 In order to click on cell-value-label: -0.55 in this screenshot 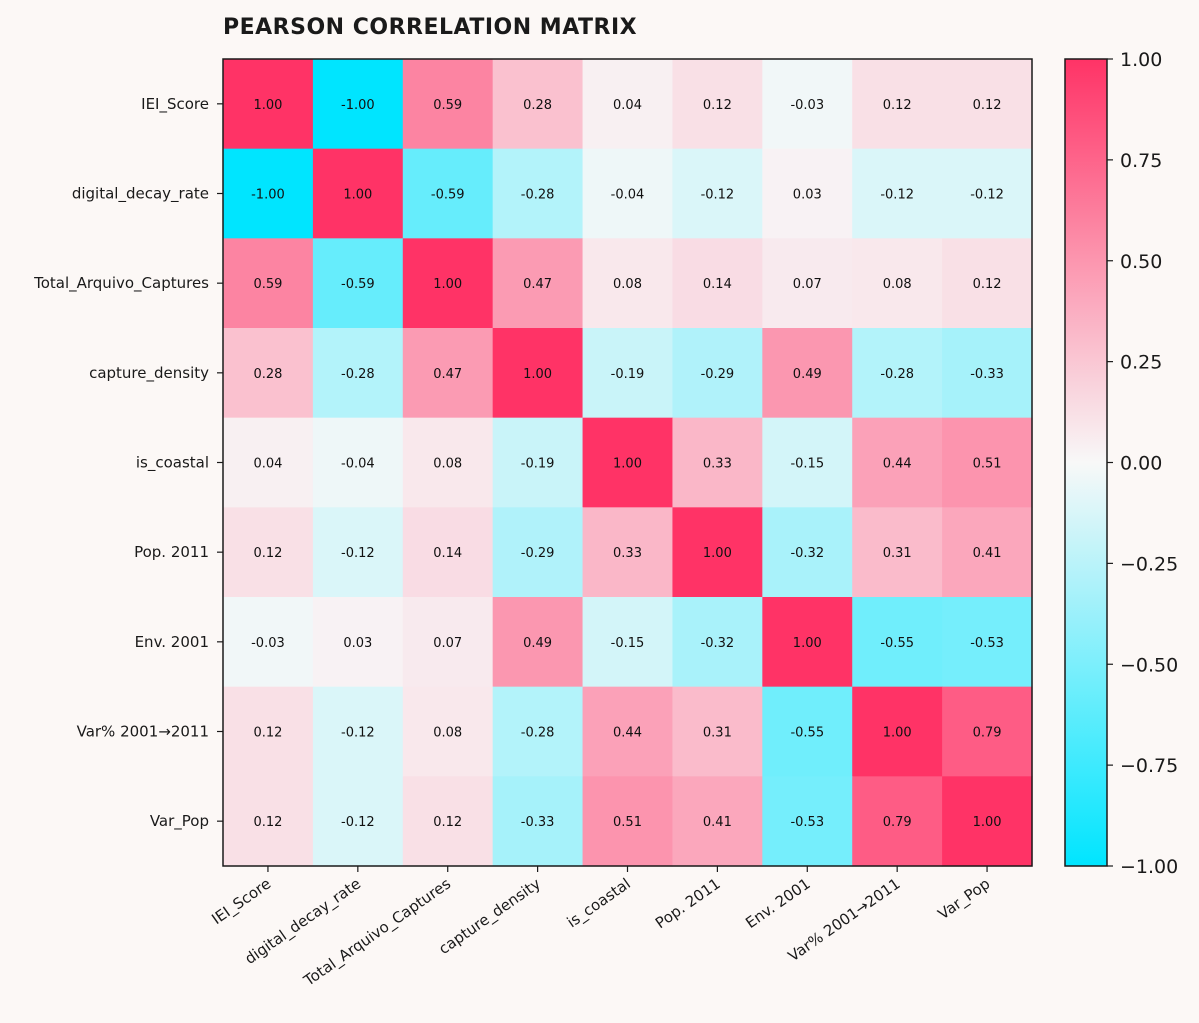, I will do `click(807, 733)`.